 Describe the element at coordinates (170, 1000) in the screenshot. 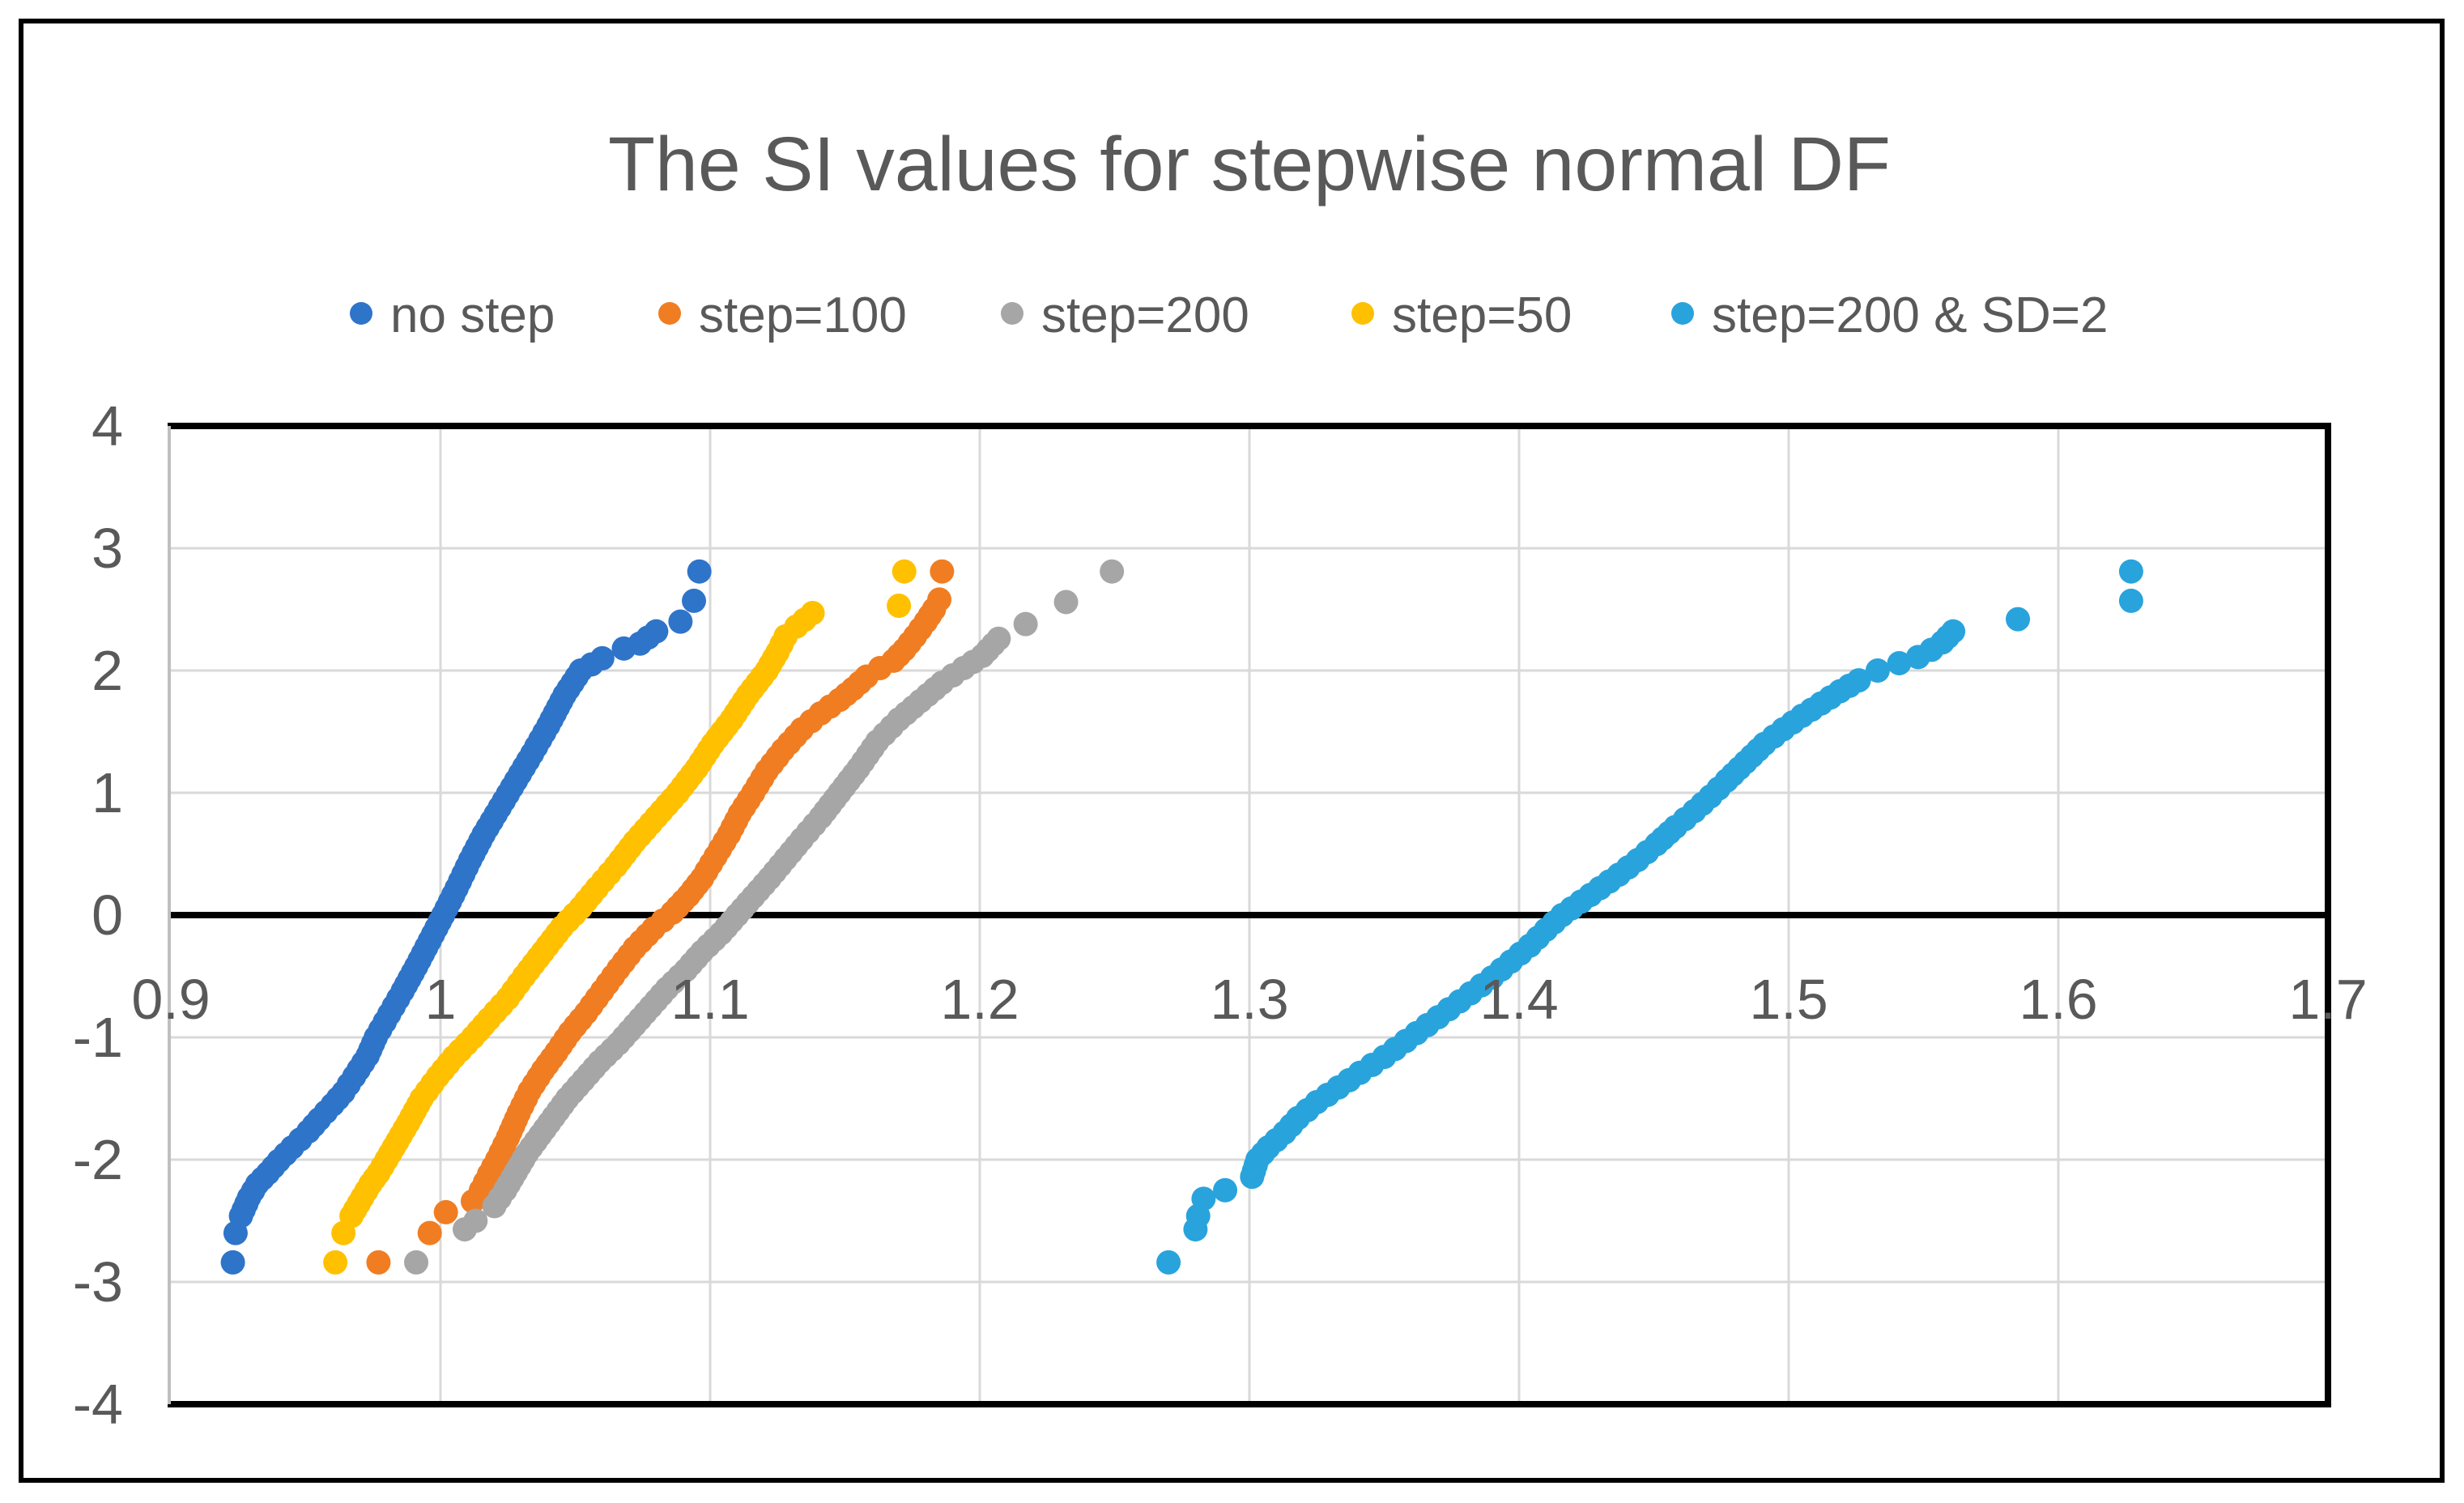

I see `x-tick-label: 0.9` at that location.